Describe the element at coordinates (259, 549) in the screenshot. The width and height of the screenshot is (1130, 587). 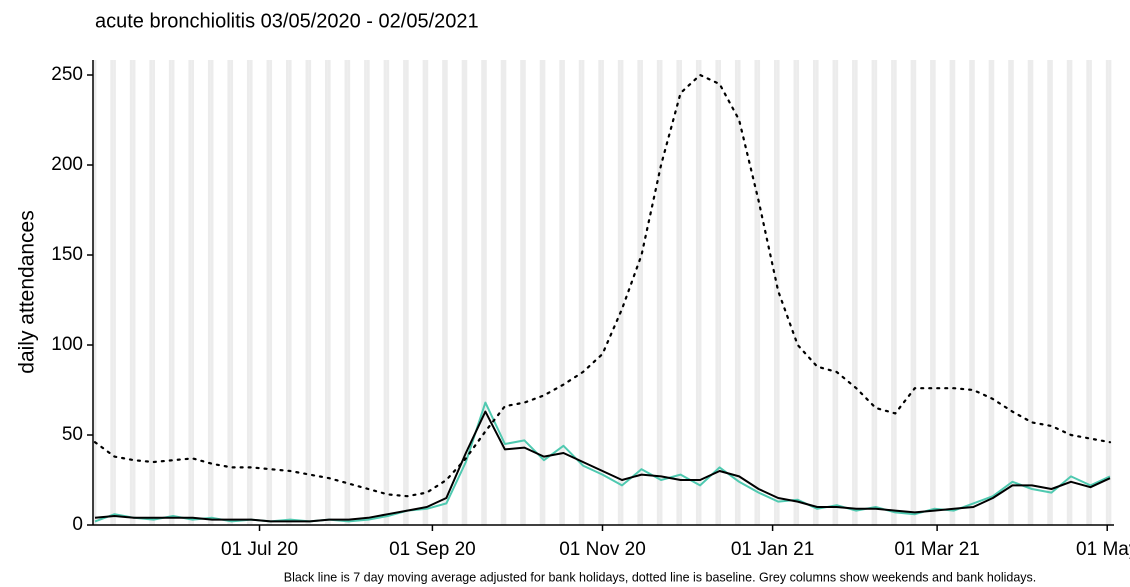
I see `x-tick-label: 01 Jul 20` at that location.